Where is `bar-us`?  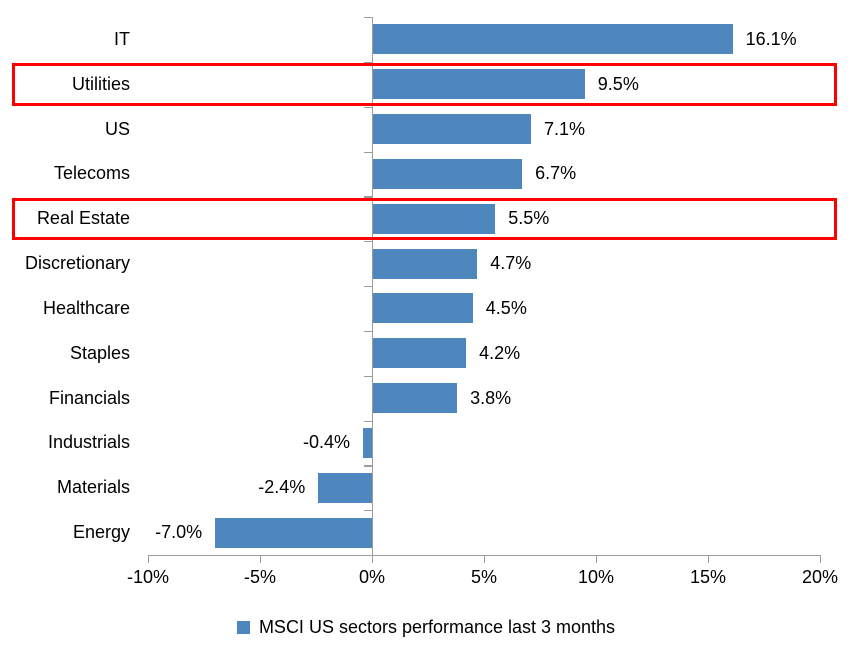 bar-us is located at coordinates (452, 129).